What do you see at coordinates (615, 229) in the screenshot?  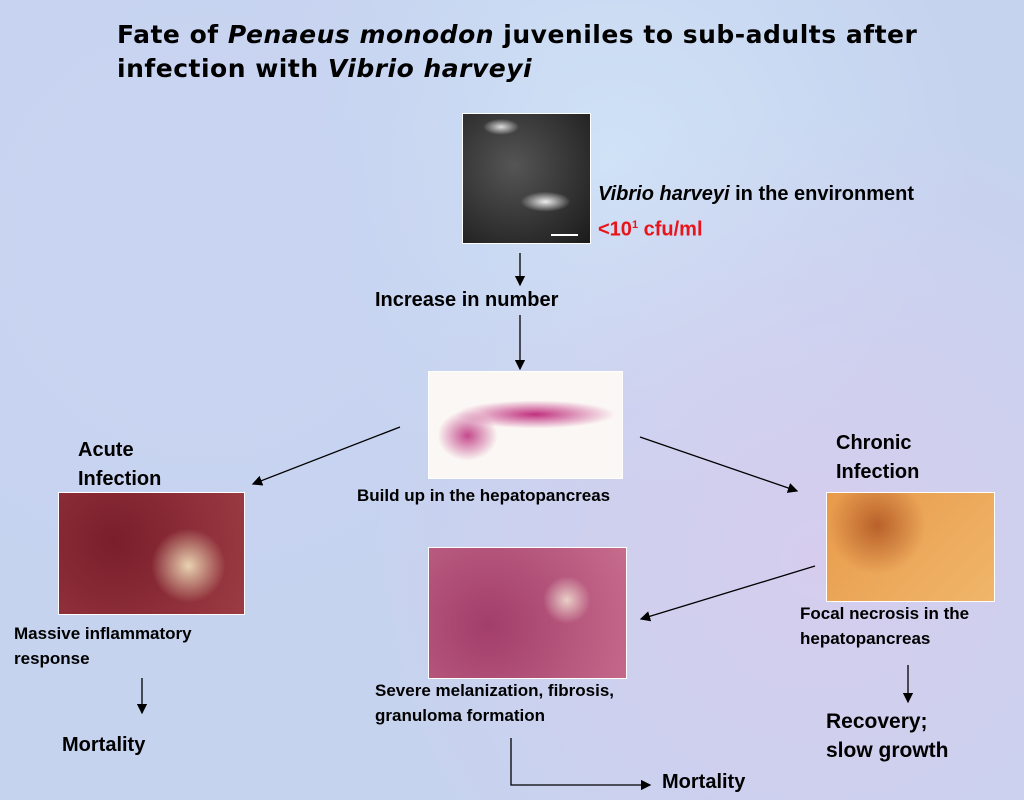 I see `level-prefix: <10` at bounding box center [615, 229].